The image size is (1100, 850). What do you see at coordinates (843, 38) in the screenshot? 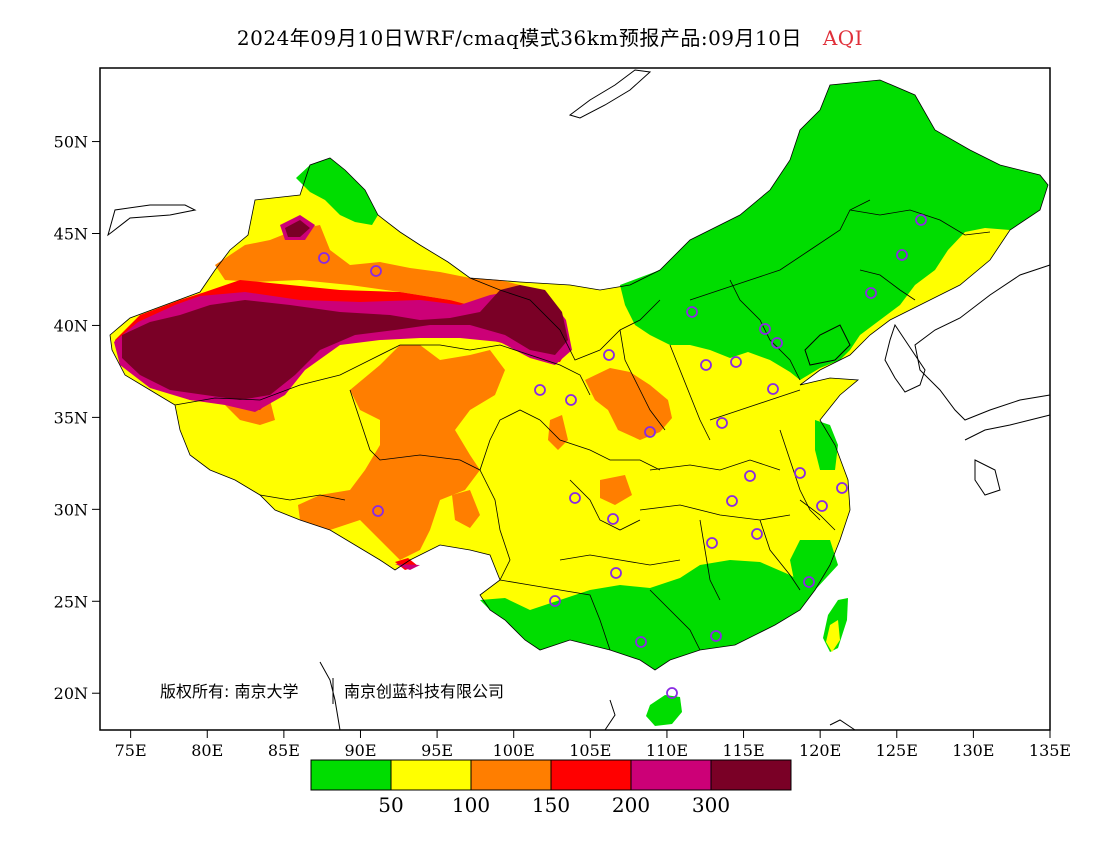
I see `title-variable: AQI` at bounding box center [843, 38].